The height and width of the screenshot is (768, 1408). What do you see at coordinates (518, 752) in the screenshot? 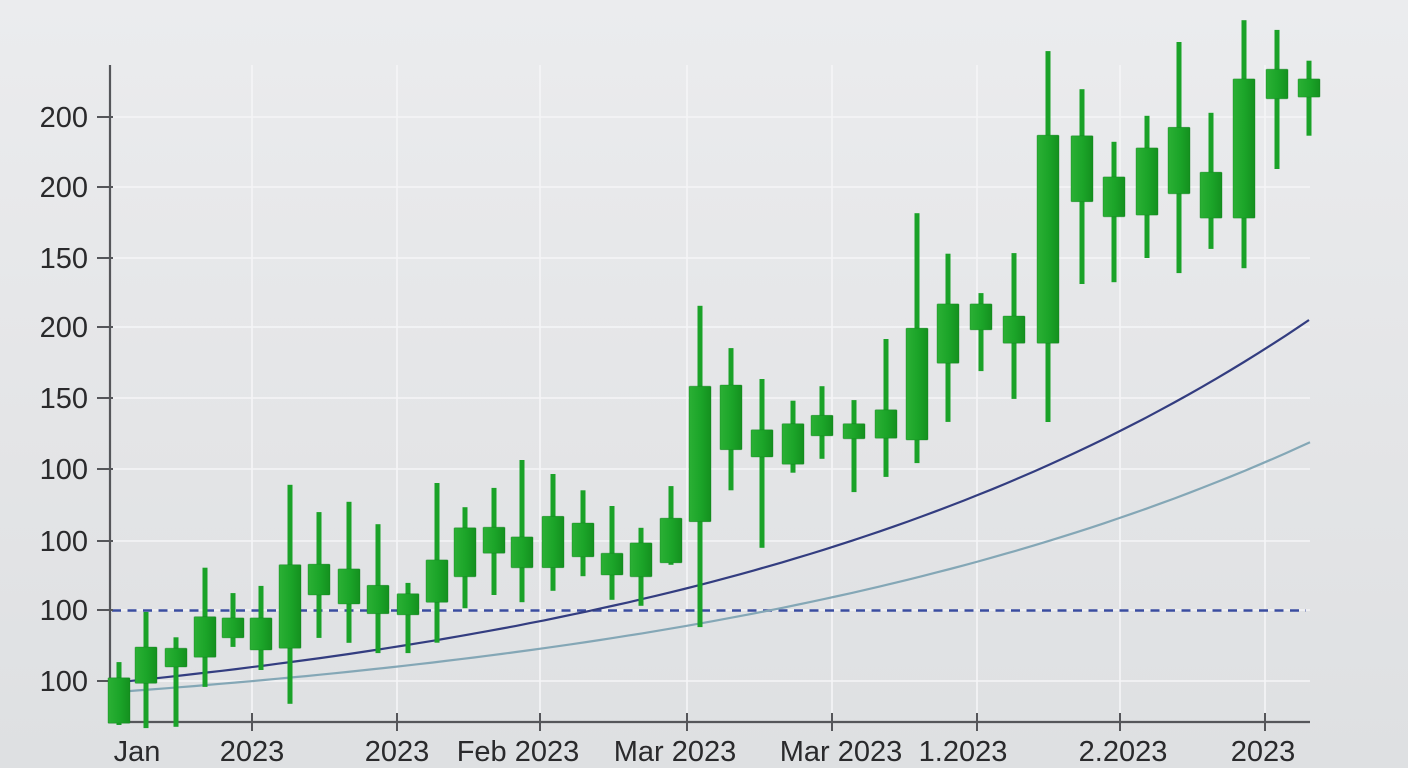
I see `x-tick-label: Feb 2023` at bounding box center [518, 752].